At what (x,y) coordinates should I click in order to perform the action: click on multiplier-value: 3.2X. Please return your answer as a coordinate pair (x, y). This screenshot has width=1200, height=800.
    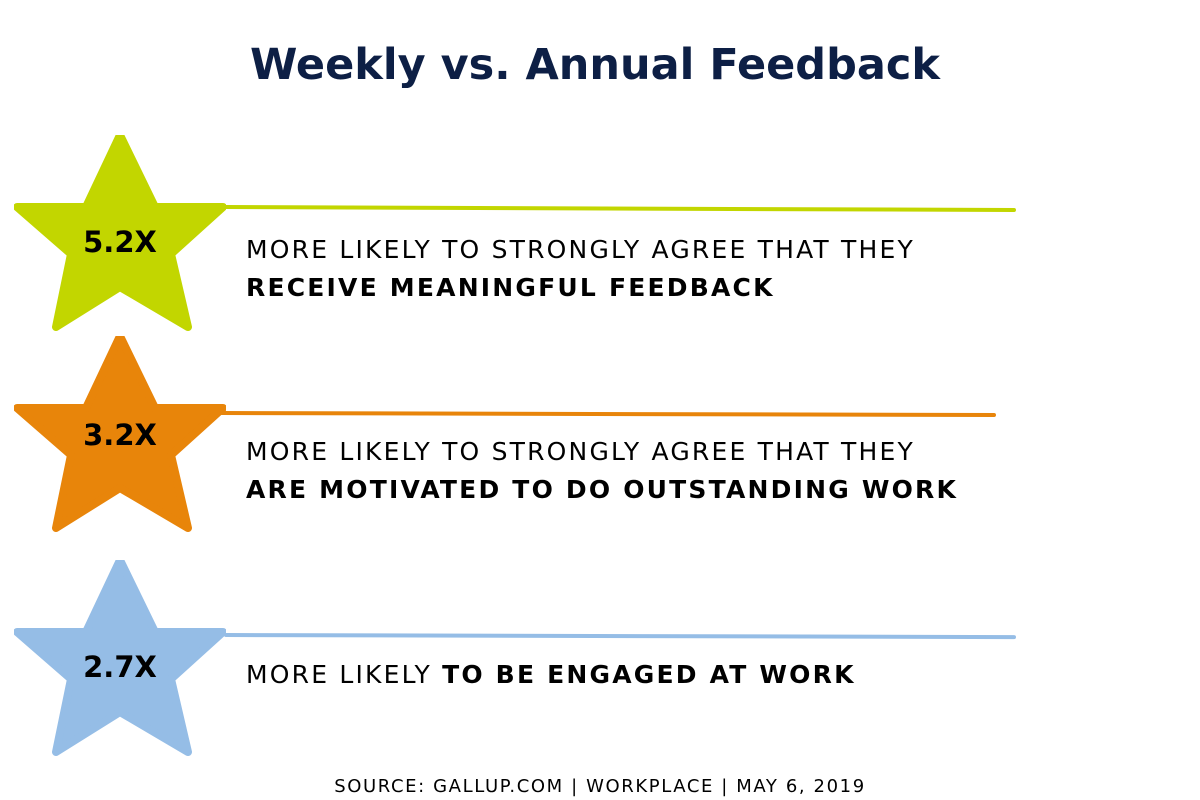
    Looking at the image, I should click on (120, 435).